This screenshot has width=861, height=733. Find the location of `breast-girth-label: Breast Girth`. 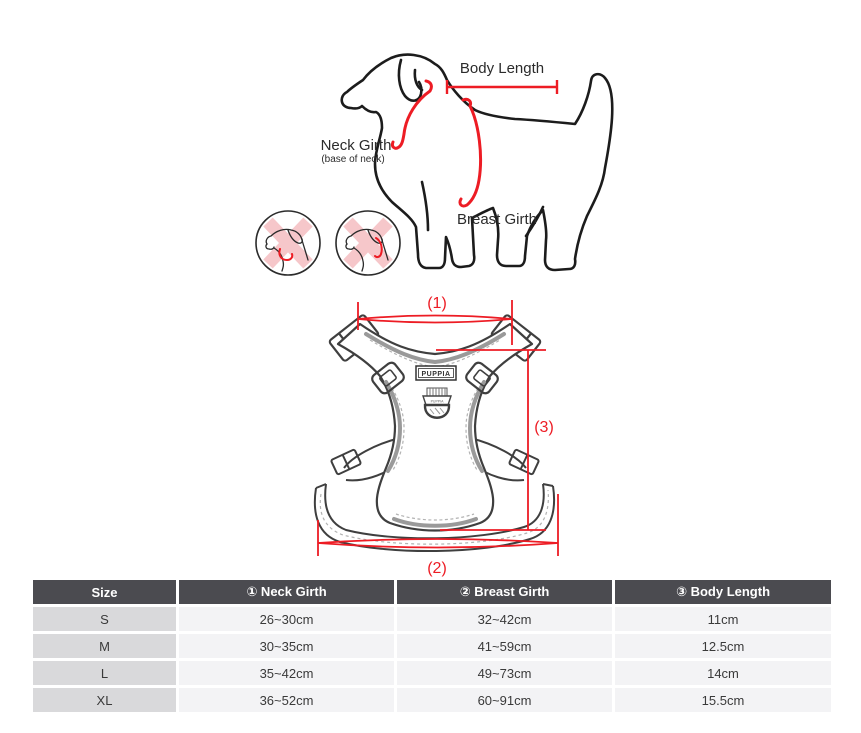

breast-girth-label: Breast Girth is located at coordinates (497, 219).